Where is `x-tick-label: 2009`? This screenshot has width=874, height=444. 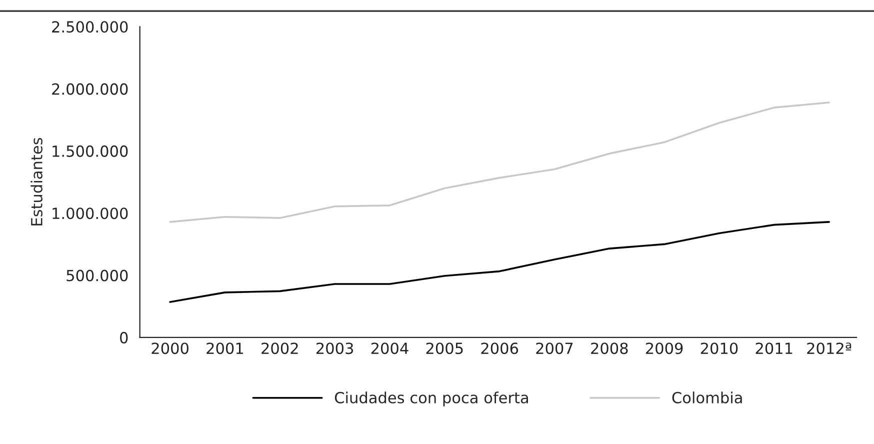 x-tick-label: 2009 is located at coordinates (664, 348).